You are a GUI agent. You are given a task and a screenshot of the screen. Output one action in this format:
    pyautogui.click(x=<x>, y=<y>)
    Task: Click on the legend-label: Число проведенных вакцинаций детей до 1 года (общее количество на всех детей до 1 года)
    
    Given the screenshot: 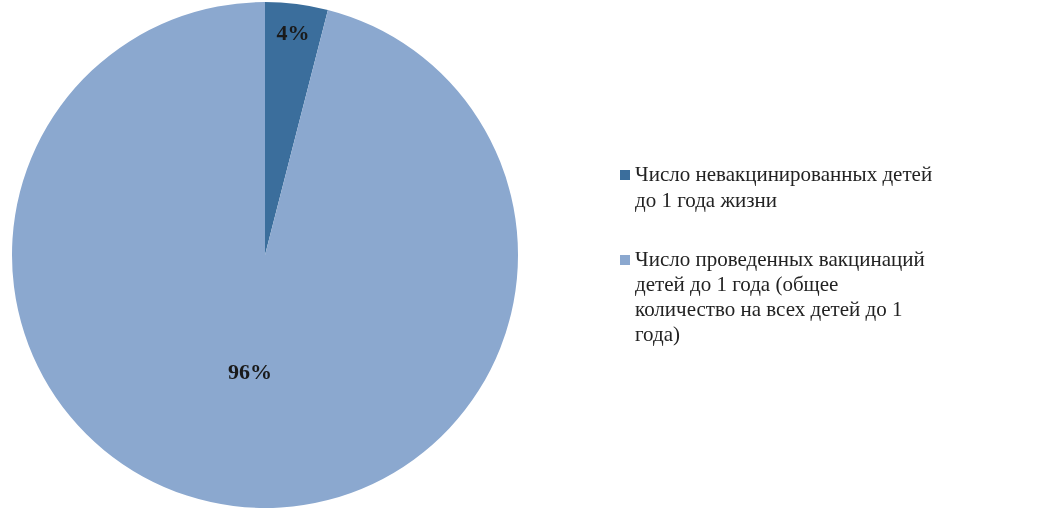 What is the action you would take?
    pyautogui.click(x=780, y=297)
    